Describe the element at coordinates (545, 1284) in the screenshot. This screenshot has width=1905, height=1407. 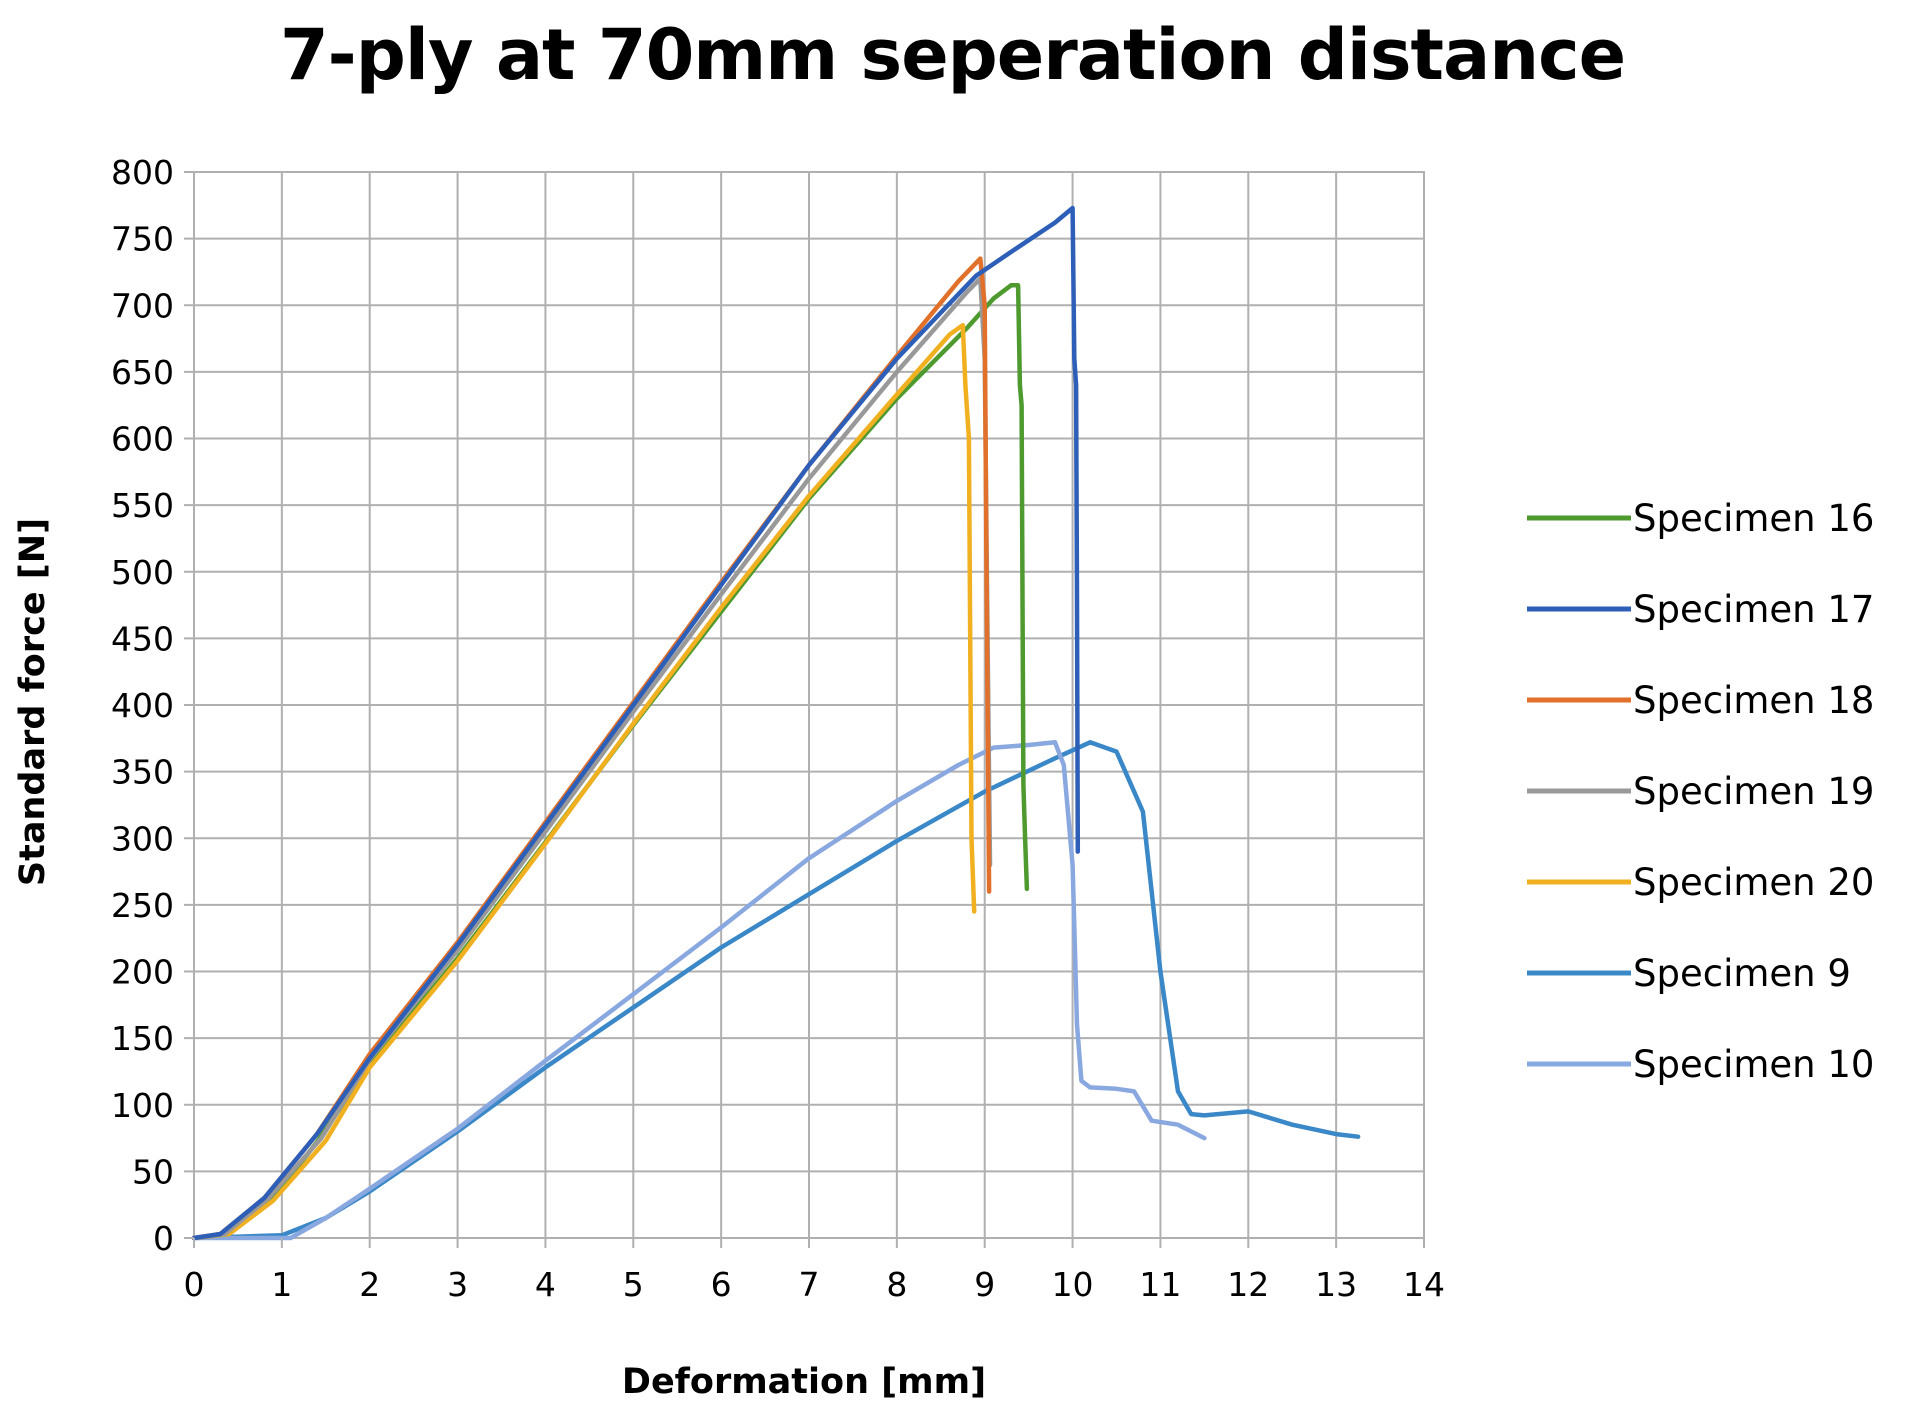
I see `x-tick-label: 4` at that location.